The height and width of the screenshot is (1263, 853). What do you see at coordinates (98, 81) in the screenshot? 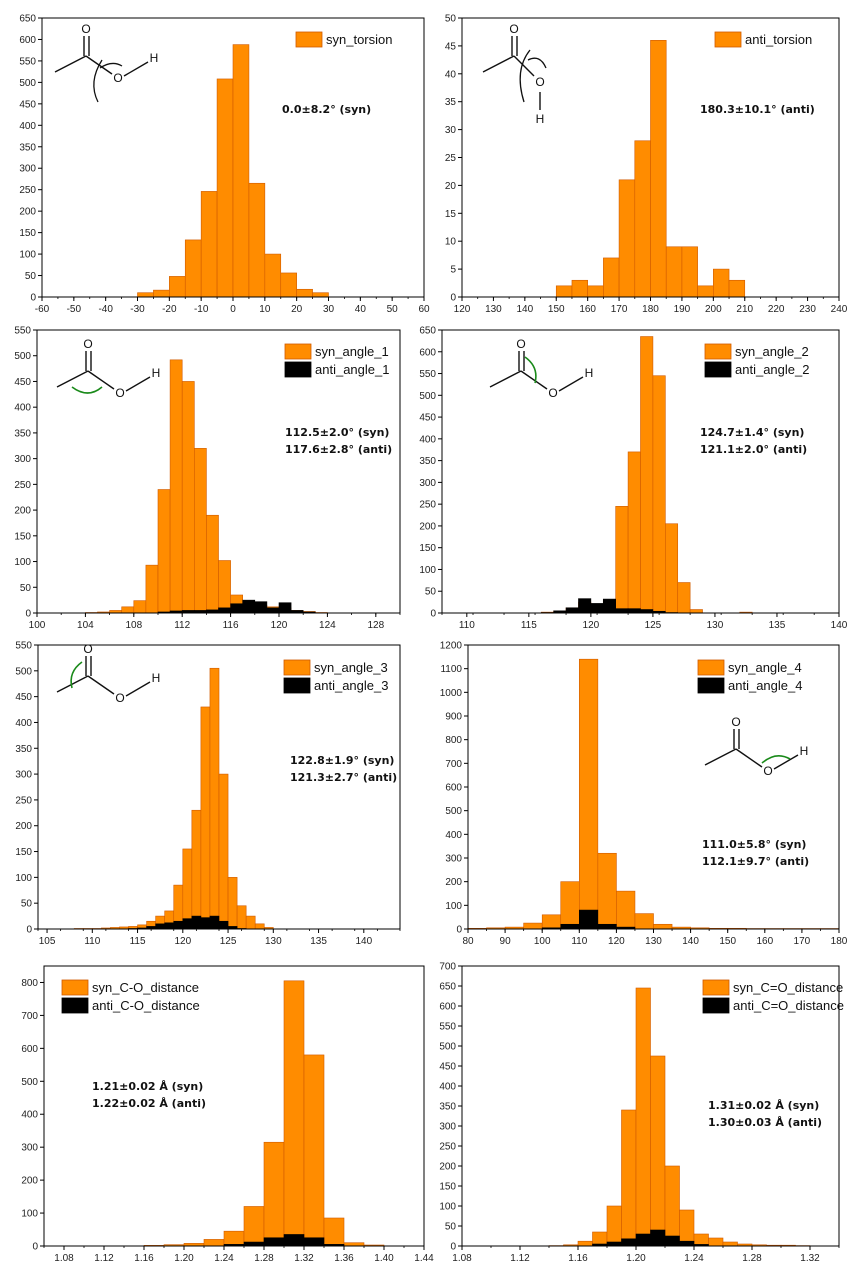
I see `torsion-arc` at bounding box center [98, 81].